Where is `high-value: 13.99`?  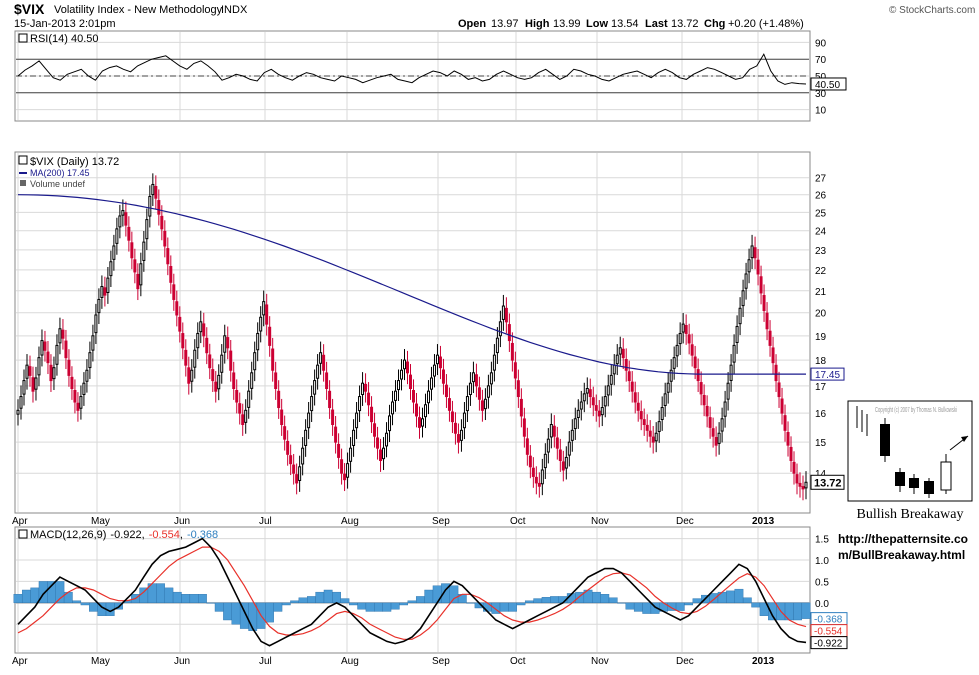
high-value: 13.99 is located at coordinates (567, 24).